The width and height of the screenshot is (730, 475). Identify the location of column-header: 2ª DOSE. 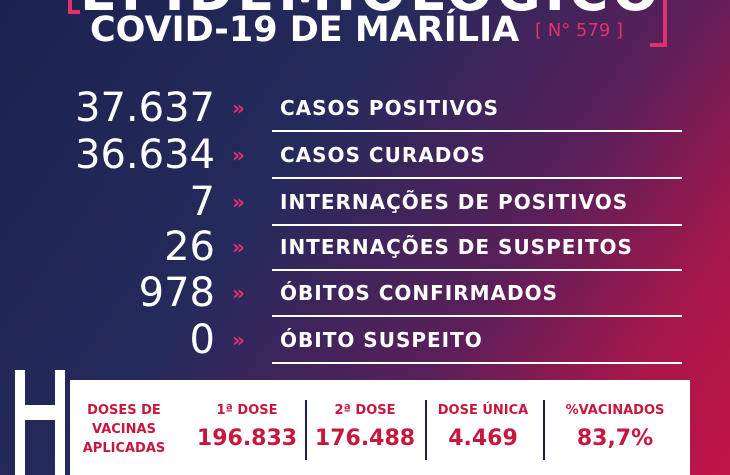
(365, 410).